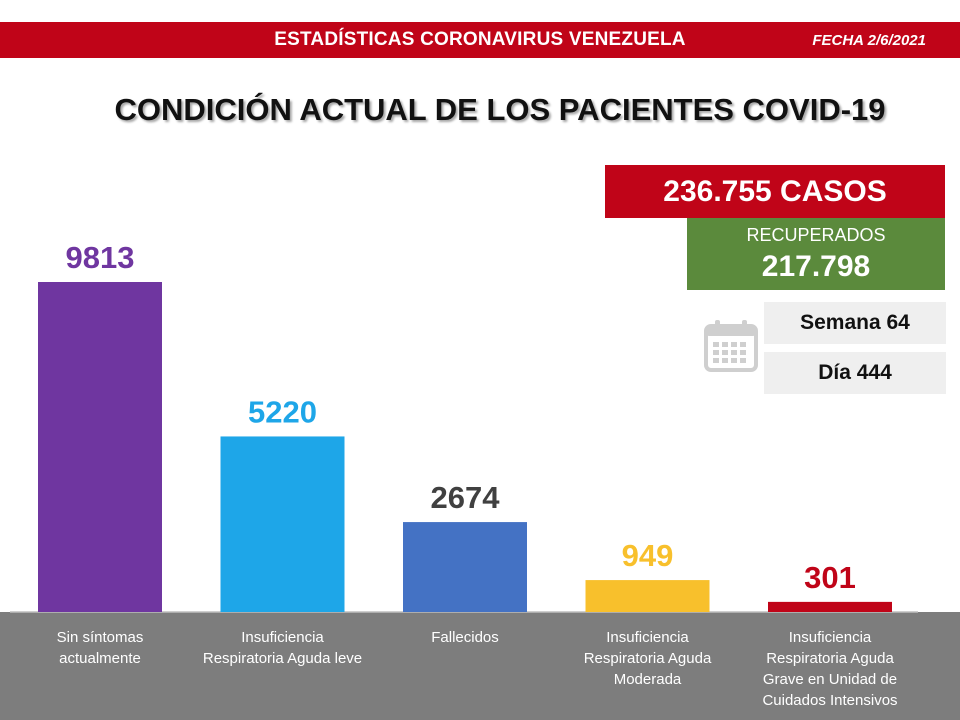  I want to click on recovered-label: RECUPERADOS, so click(816, 235).